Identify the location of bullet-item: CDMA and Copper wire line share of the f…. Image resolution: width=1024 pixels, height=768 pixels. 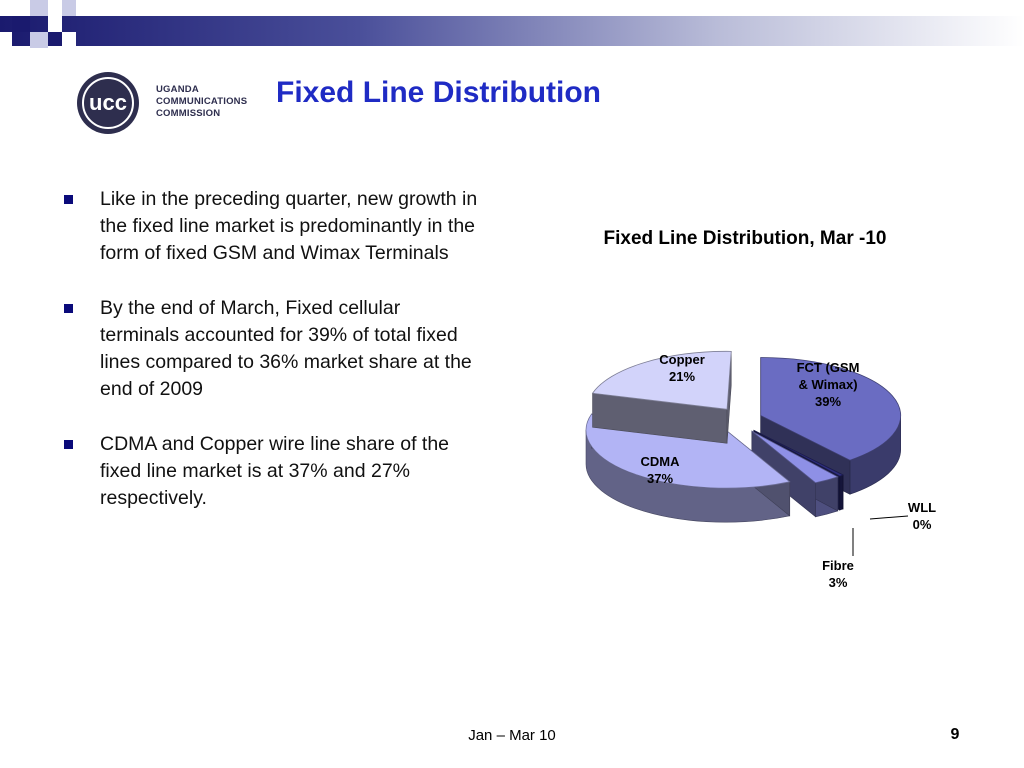
(270, 471).